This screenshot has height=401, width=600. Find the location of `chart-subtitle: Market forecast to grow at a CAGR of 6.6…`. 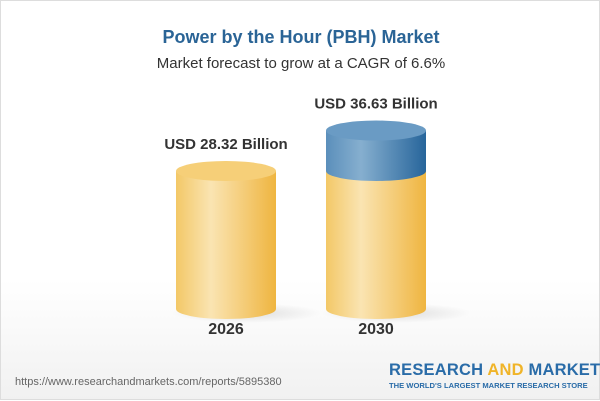

chart-subtitle: Market forecast to grow at a CAGR of 6.6… is located at coordinates (301, 63).